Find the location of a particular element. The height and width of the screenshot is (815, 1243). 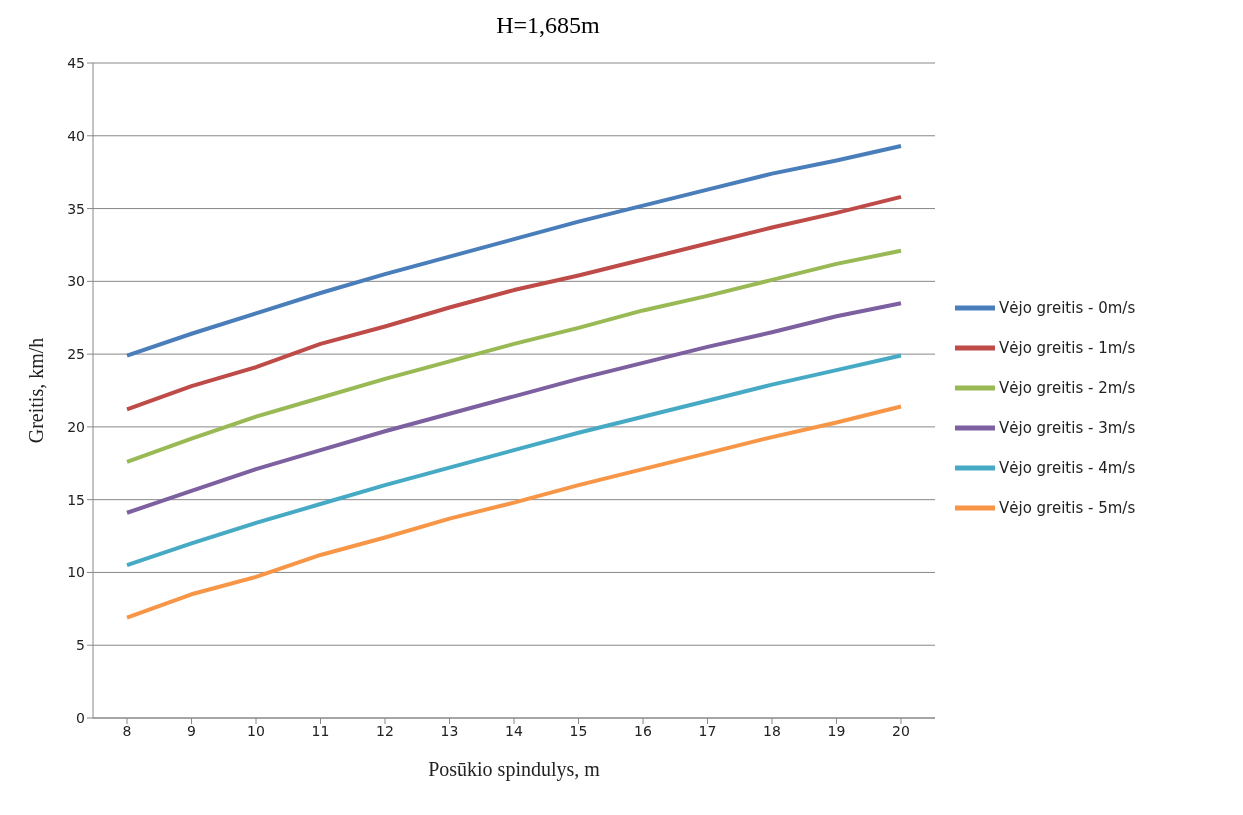

x-tick-label: 20 is located at coordinates (901, 730).